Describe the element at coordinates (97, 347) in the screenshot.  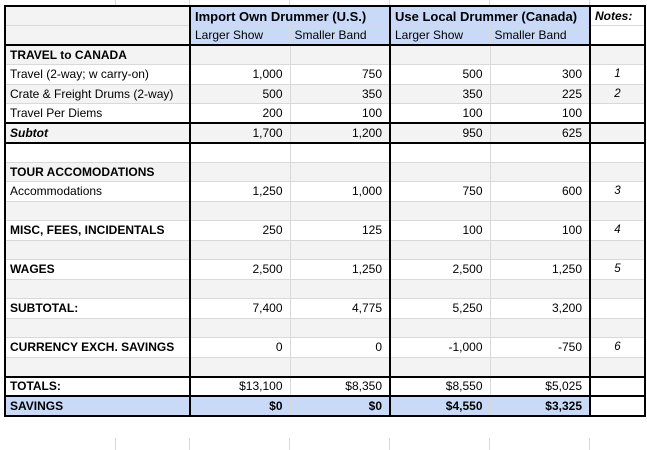
I see `row-label-cell: CURRENCY EXCH. SAVINGS` at that location.